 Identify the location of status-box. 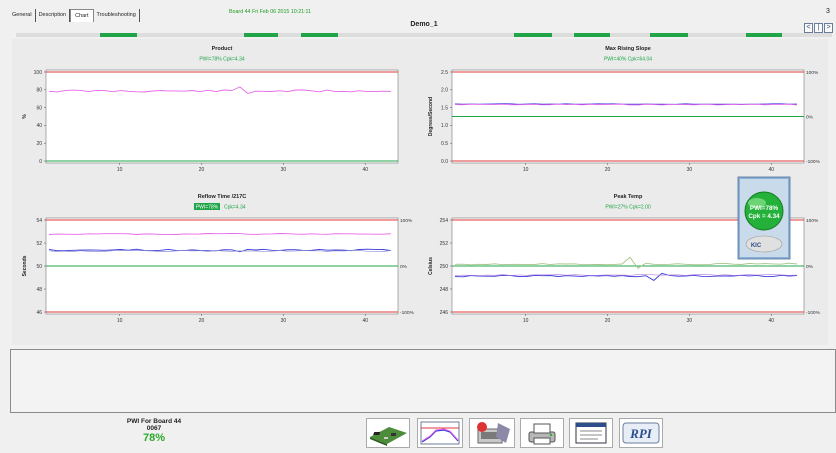
(423, 381).